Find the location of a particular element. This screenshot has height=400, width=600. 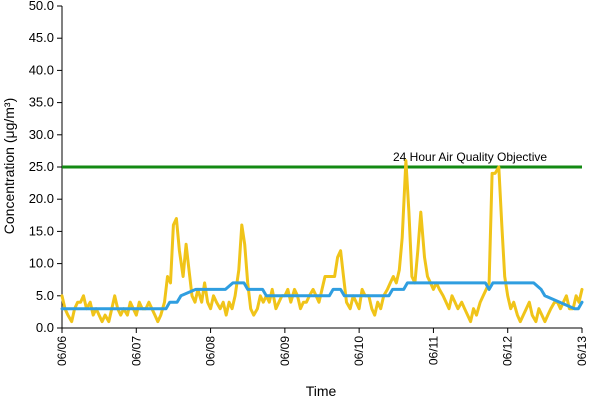

y-tick-label: 45.0 is located at coordinates (41, 37).